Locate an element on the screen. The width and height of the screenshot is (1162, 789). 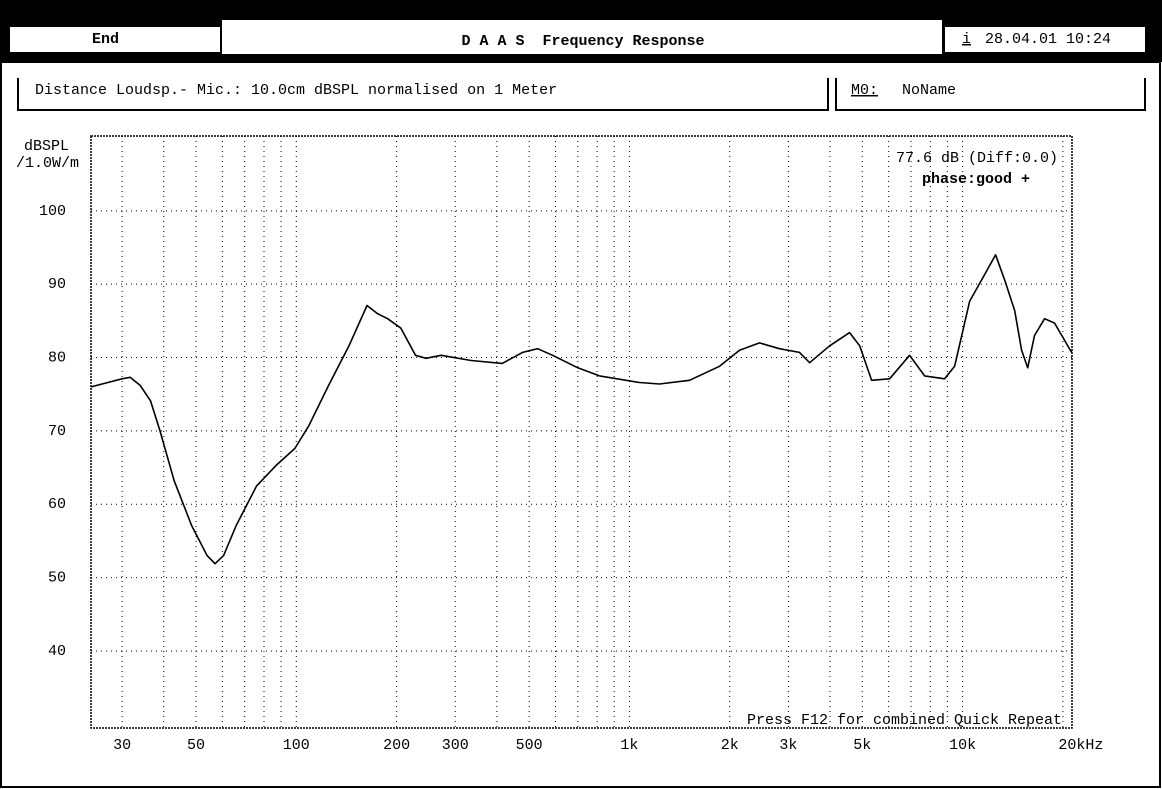
y-tick-label: 70 is located at coordinates (57, 431).